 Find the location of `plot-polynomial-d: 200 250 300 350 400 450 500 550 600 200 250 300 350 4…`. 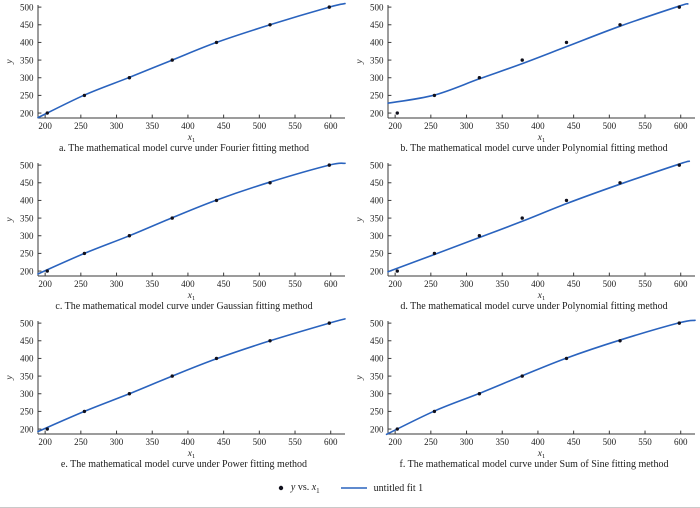

plot-polynomial-d: 200 250 300 350 400 450 500 550 600 200 250 300 350 4… is located at coordinates (525, 230).